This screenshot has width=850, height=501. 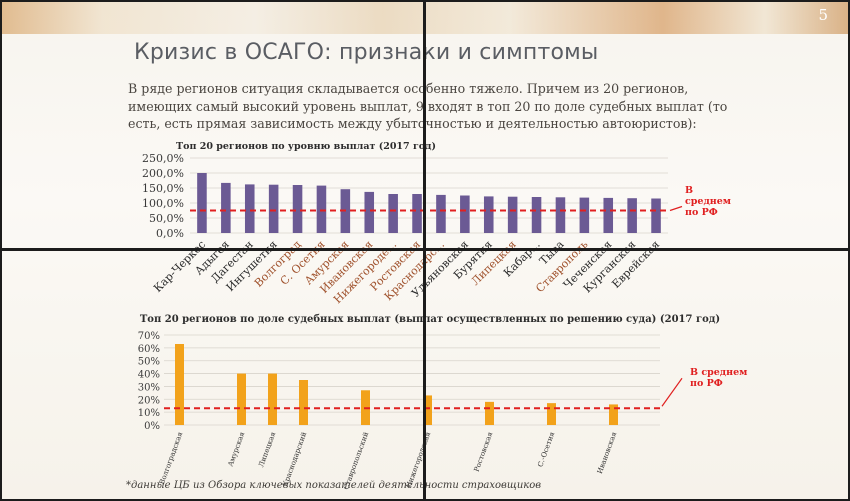 What do you see at coordinates (149, 400) in the screenshot?
I see `chart2-ytick: 20%` at bounding box center [149, 400].